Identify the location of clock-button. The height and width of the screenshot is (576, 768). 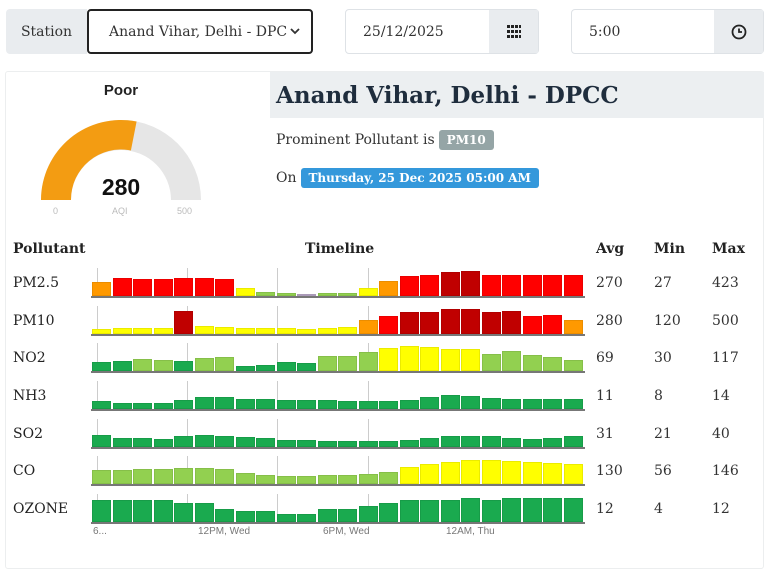
(738, 31).